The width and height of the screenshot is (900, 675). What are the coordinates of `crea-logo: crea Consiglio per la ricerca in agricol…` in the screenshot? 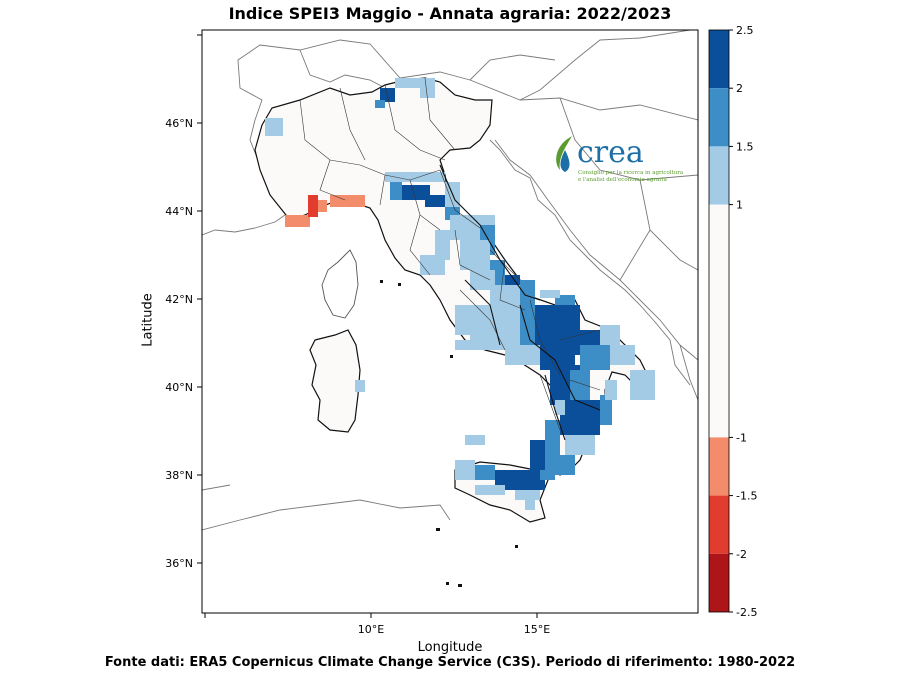 It's located at (620, 159).